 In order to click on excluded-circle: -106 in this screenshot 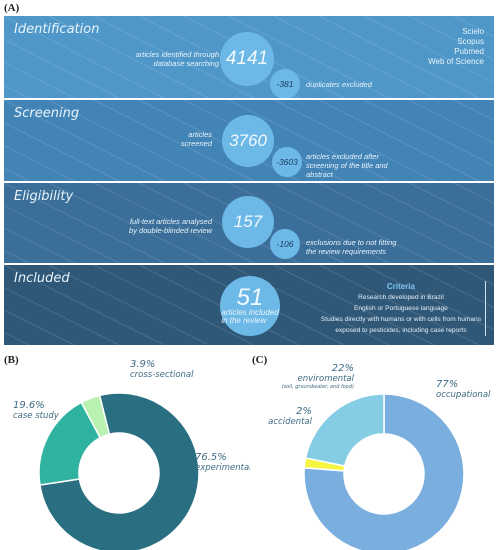, I will do `click(285, 244)`.